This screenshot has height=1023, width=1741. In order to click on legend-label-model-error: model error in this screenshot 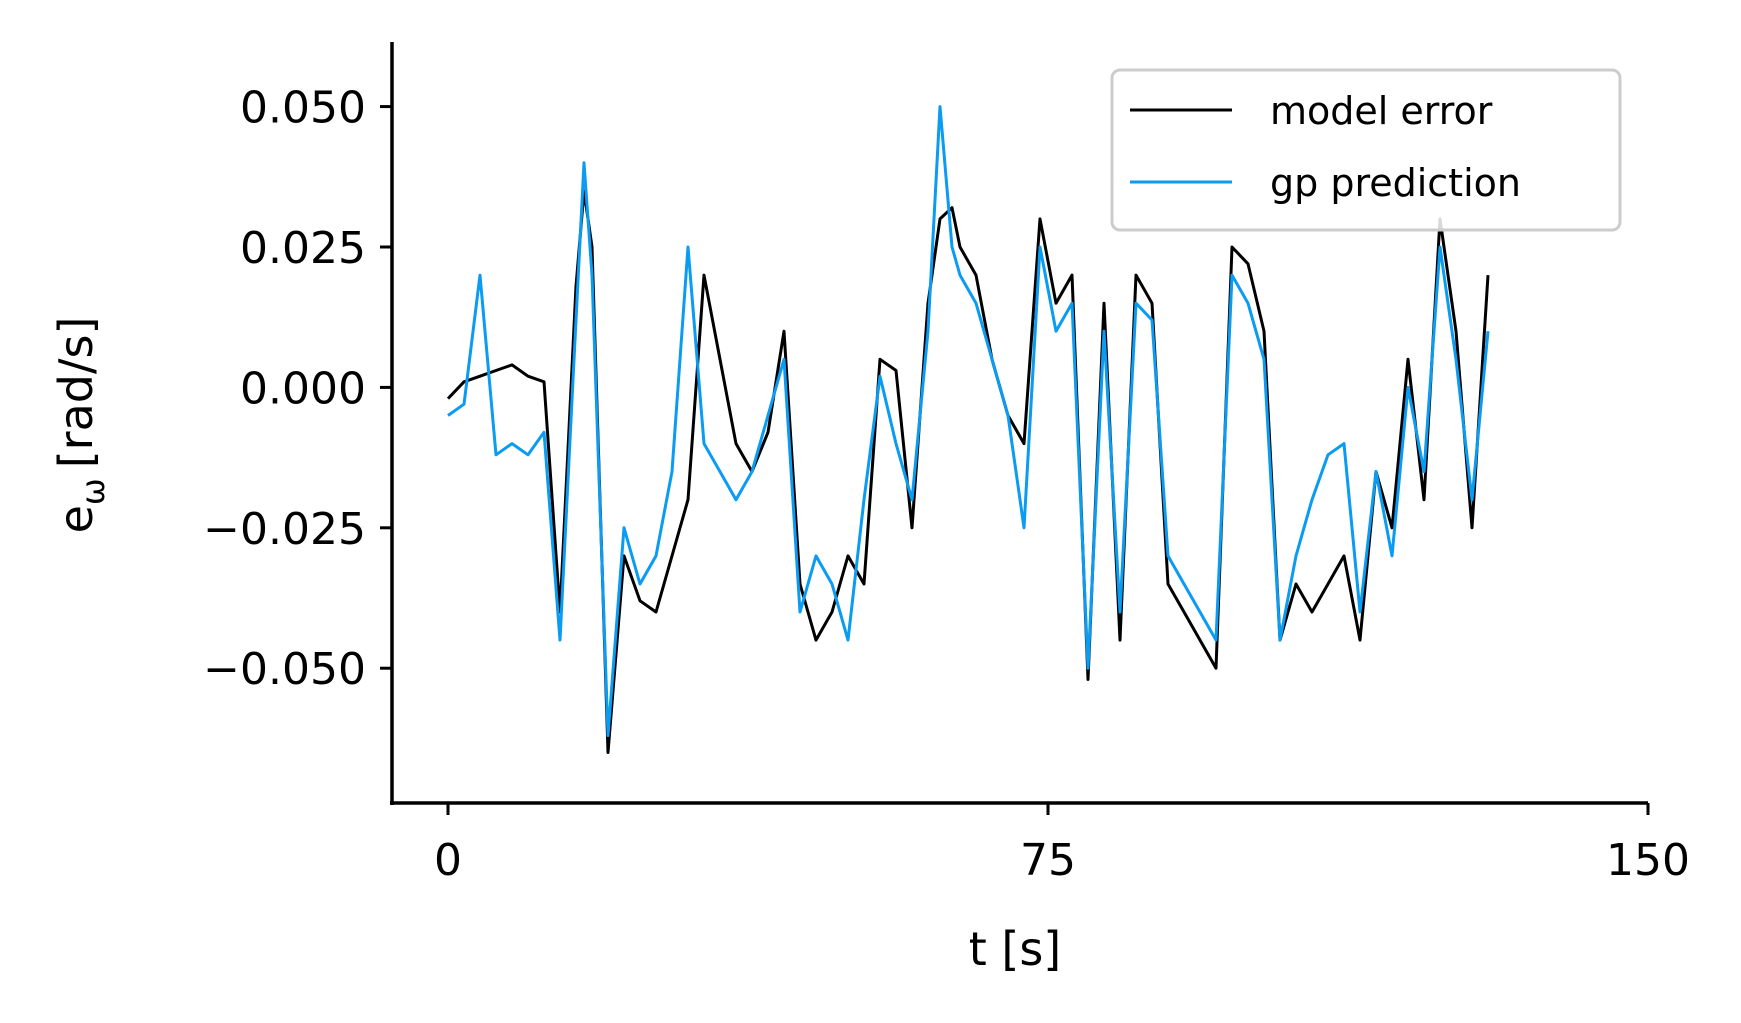, I will do `click(1381, 111)`.